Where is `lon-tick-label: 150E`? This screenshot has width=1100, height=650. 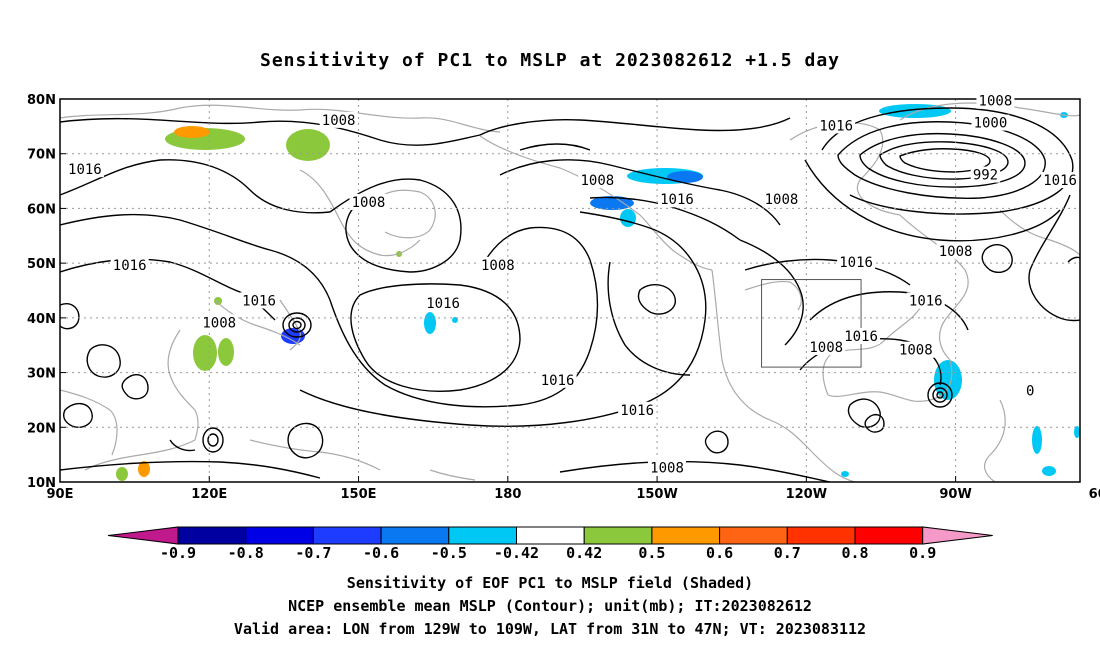
lon-tick-label: 150E is located at coordinates (359, 494).